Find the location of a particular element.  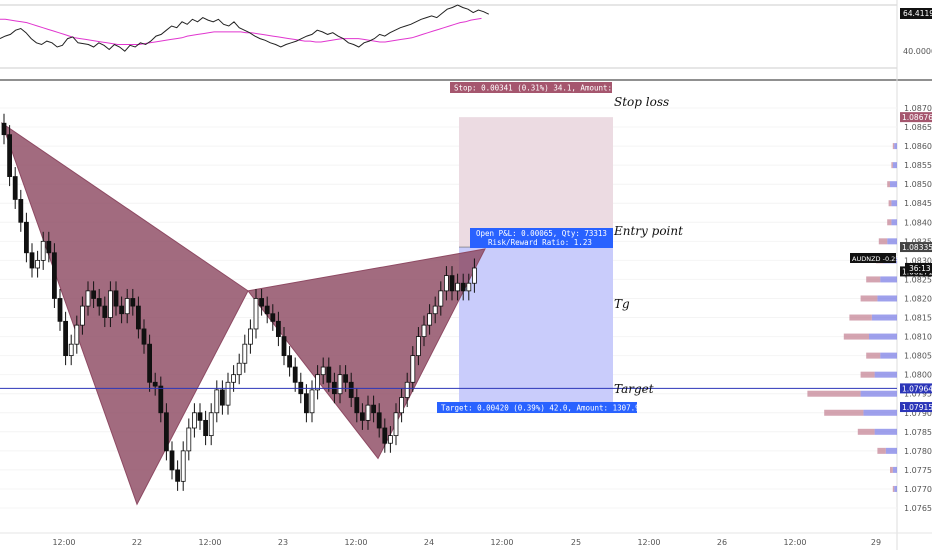

stop-info-text: Stop: 0.00341 (0.31%) 34.1, Amount: 750 is located at coordinates (542, 88).